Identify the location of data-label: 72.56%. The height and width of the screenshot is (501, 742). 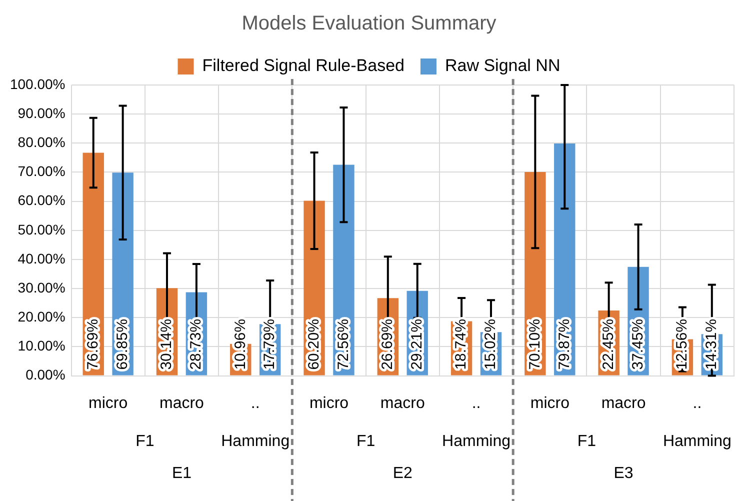
(343, 344).